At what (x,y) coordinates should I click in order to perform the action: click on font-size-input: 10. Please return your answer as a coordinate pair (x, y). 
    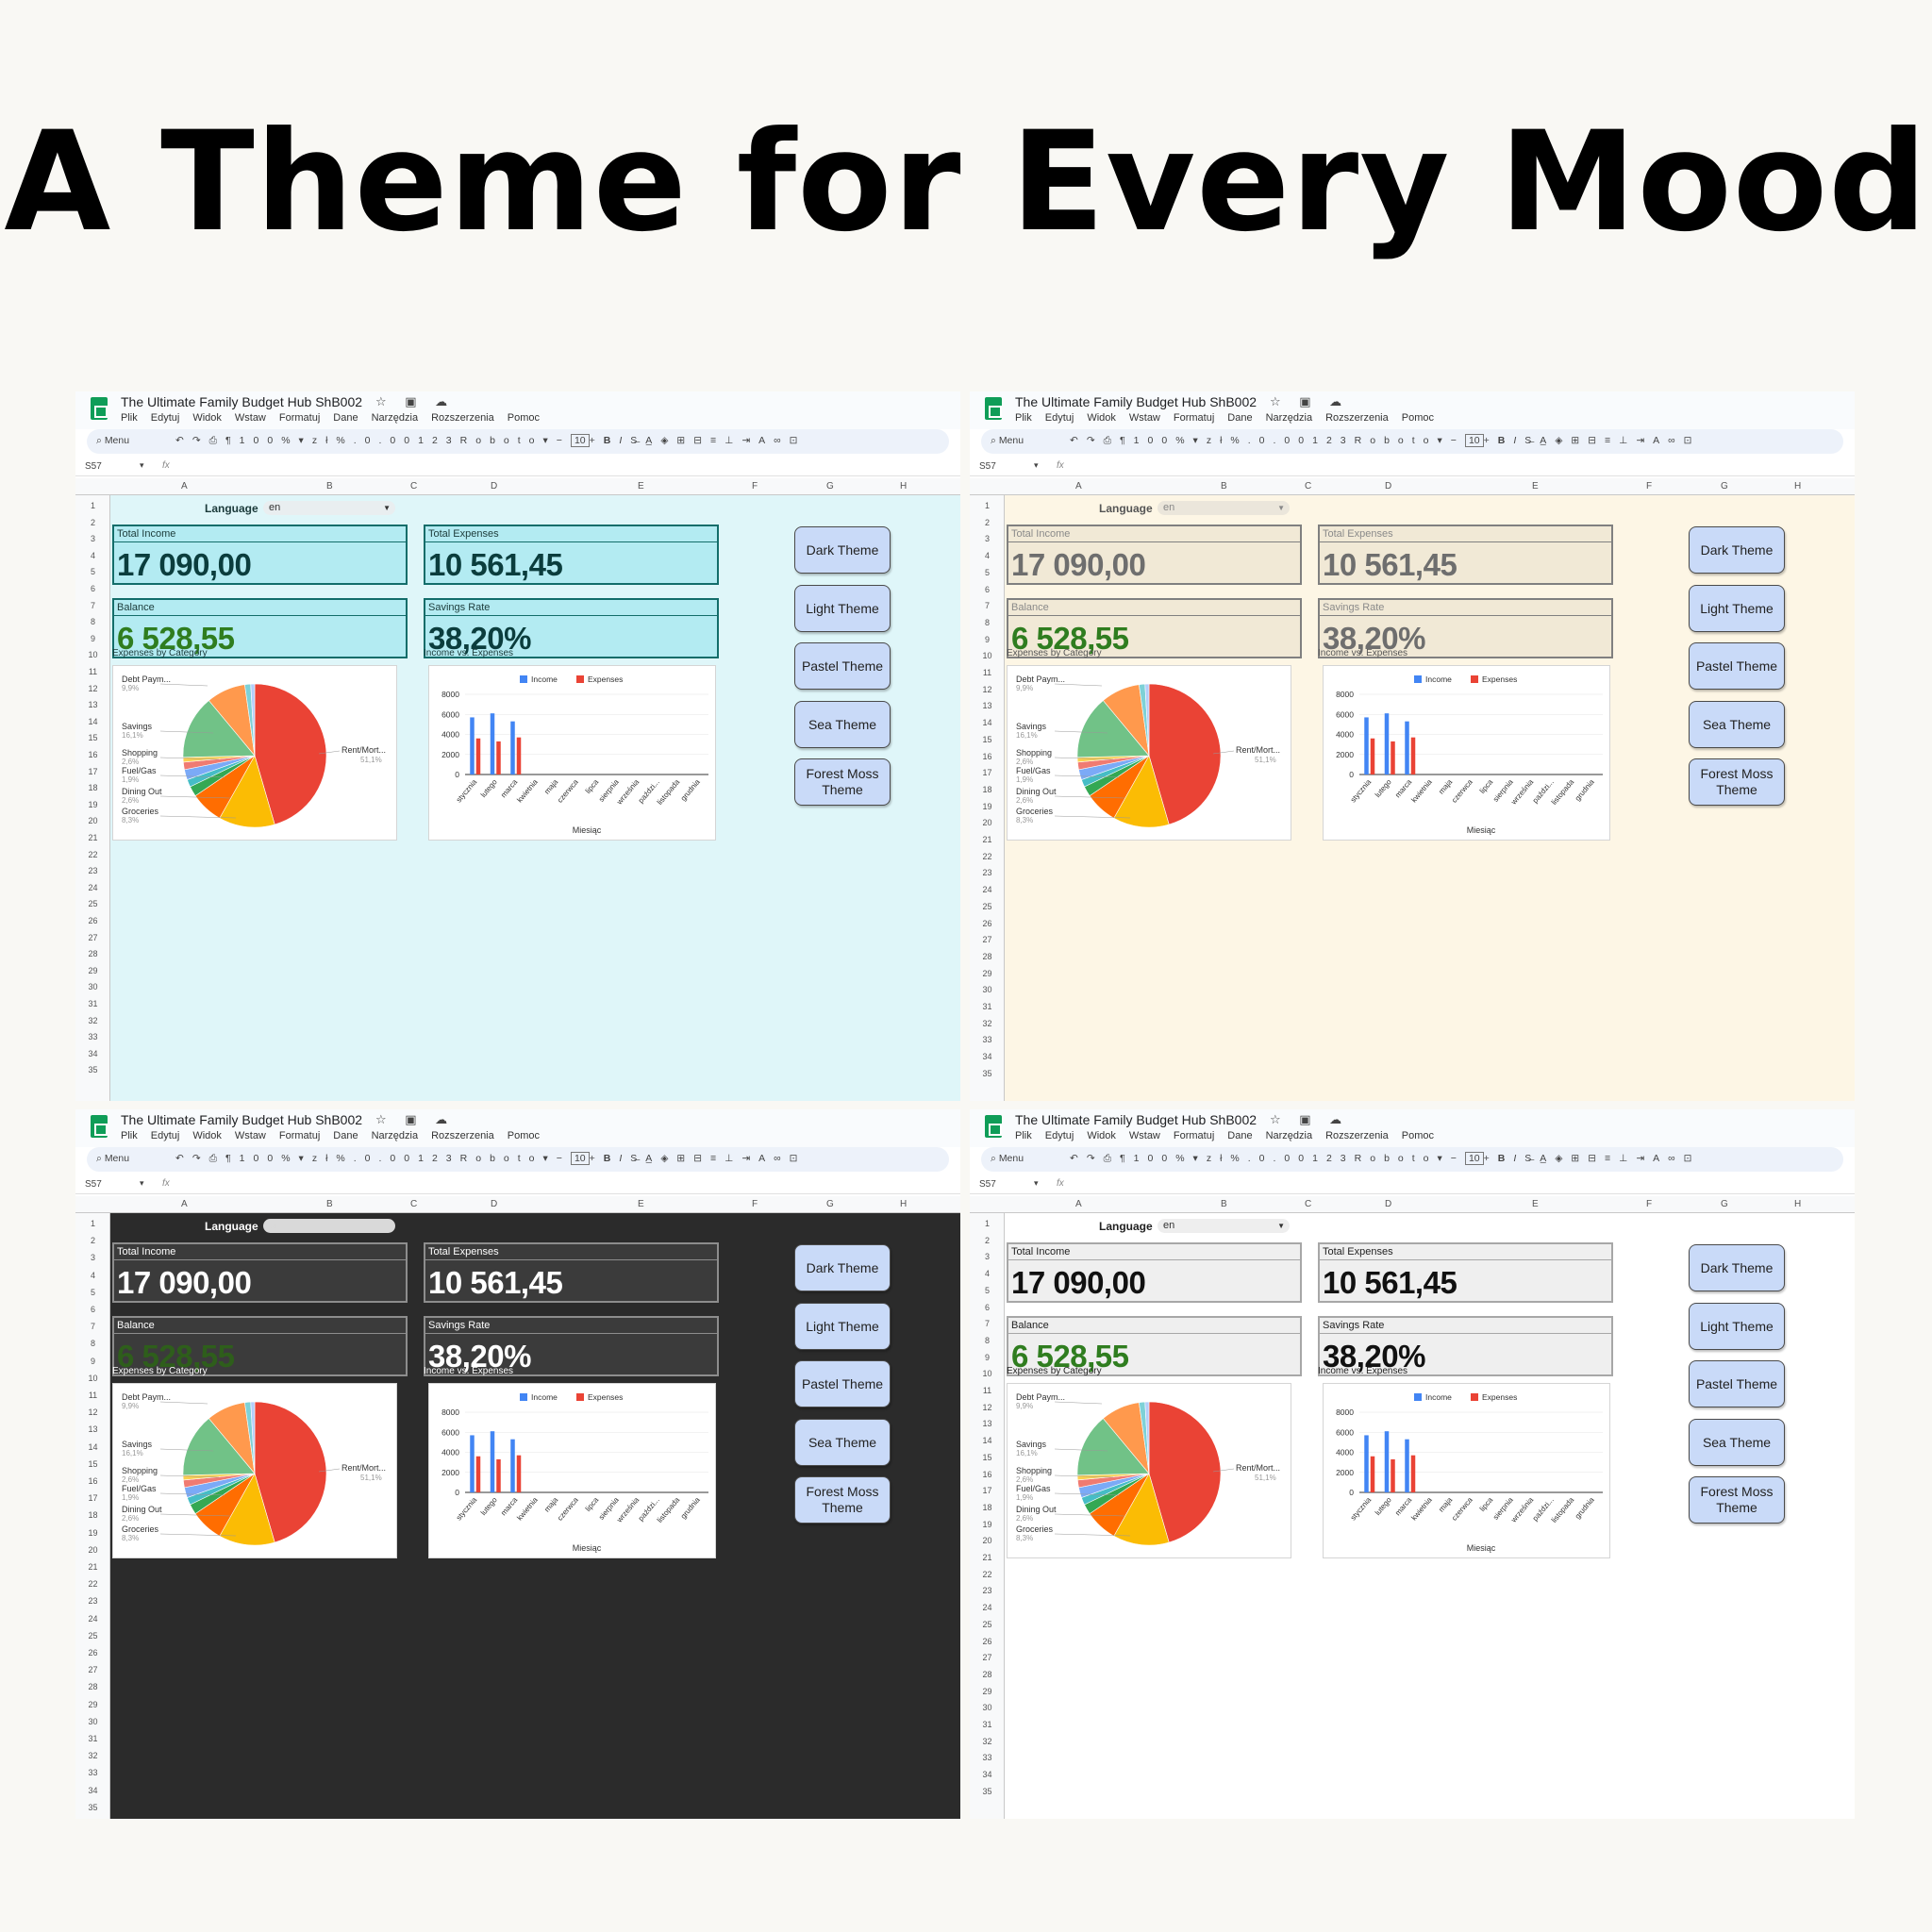
    Looking at the image, I should click on (580, 1158).